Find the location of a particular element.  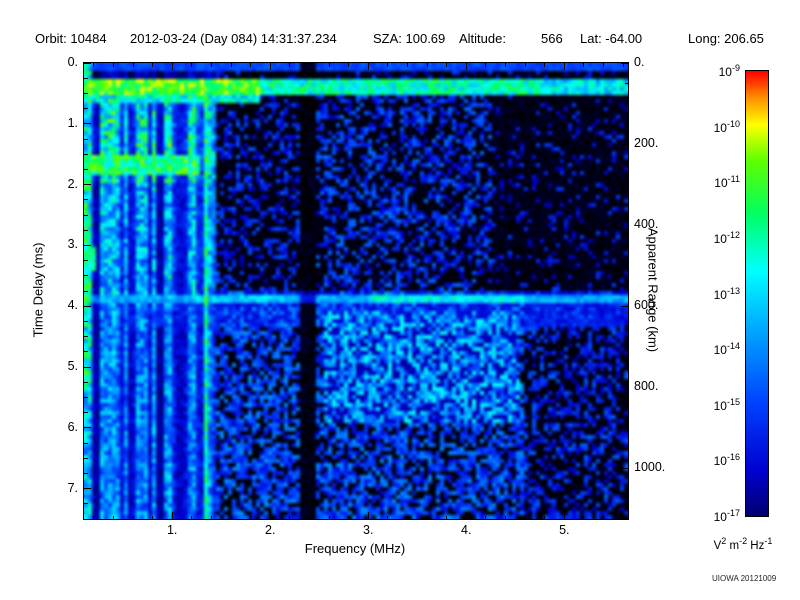

credit-watermark: UIOWA 20121009 is located at coordinates (744, 578).